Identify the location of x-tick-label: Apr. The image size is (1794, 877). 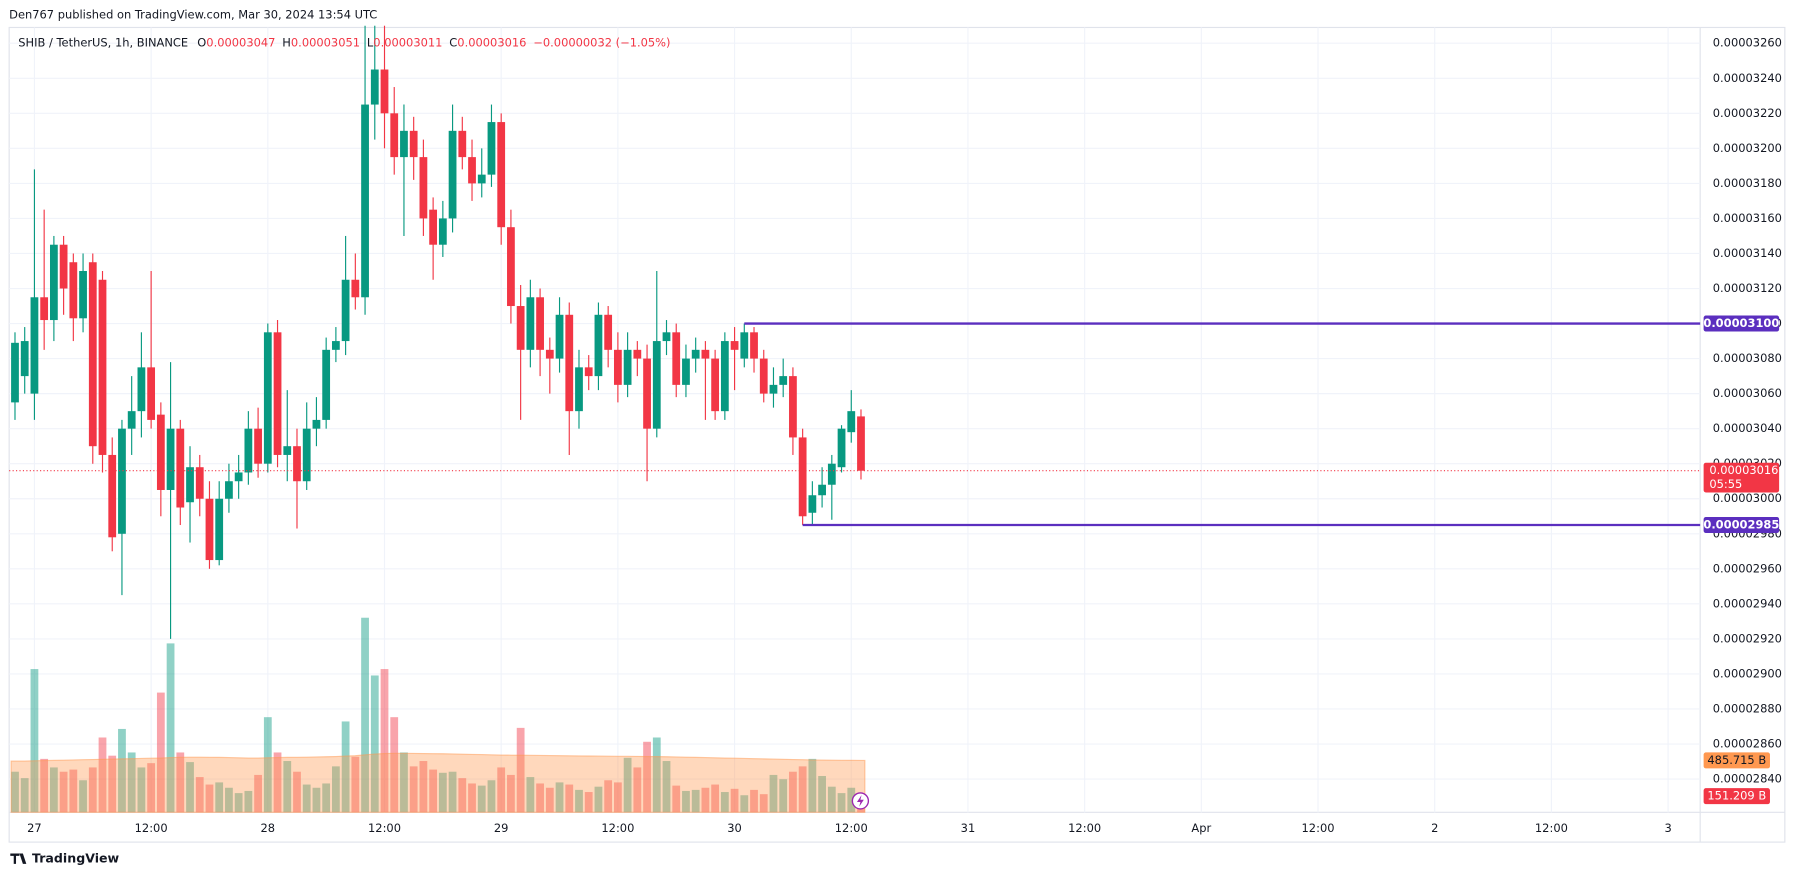
(1201, 828).